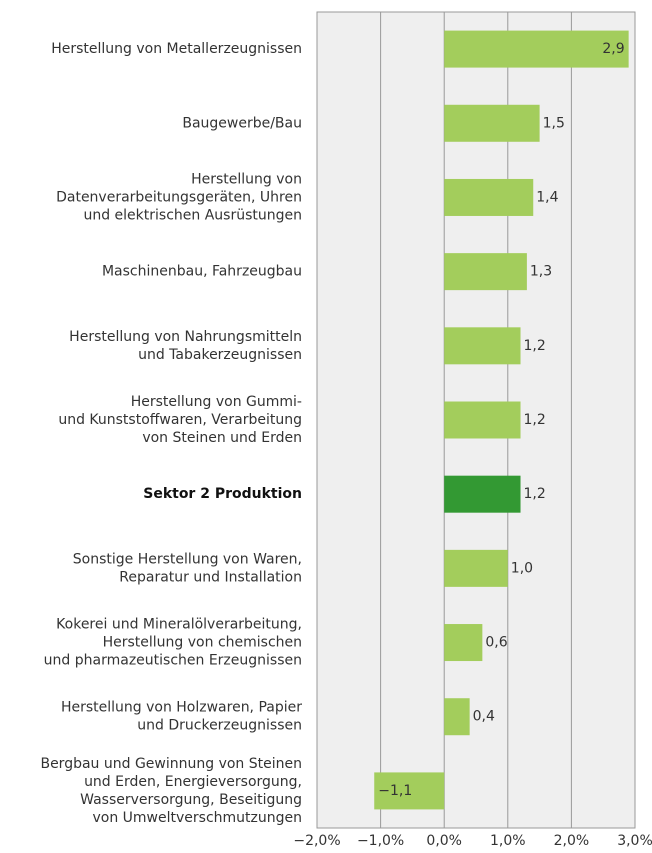 The height and width of the screenshot is (853, 652). I want to click on category-label: Sektor 2 Produktion, so click(222, 494).